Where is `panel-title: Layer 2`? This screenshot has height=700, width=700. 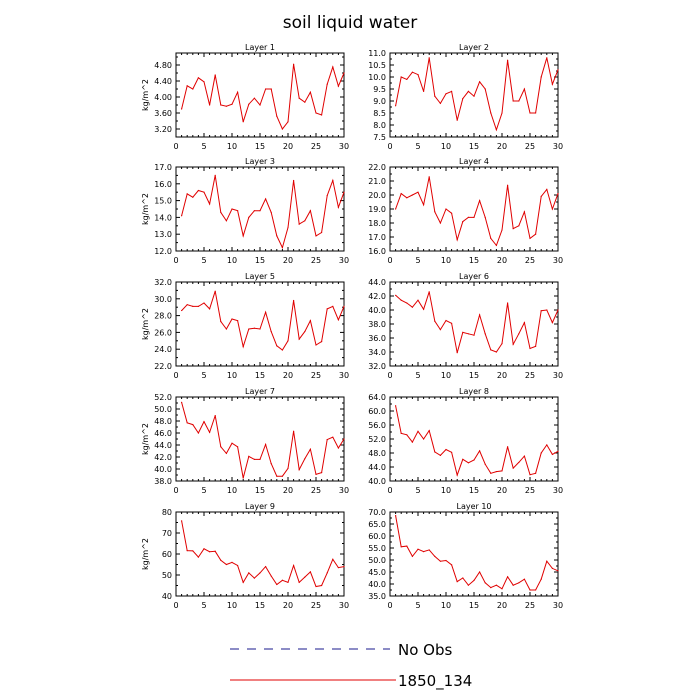 panel-title: Layer 2 is located at coordinates (474, 47).